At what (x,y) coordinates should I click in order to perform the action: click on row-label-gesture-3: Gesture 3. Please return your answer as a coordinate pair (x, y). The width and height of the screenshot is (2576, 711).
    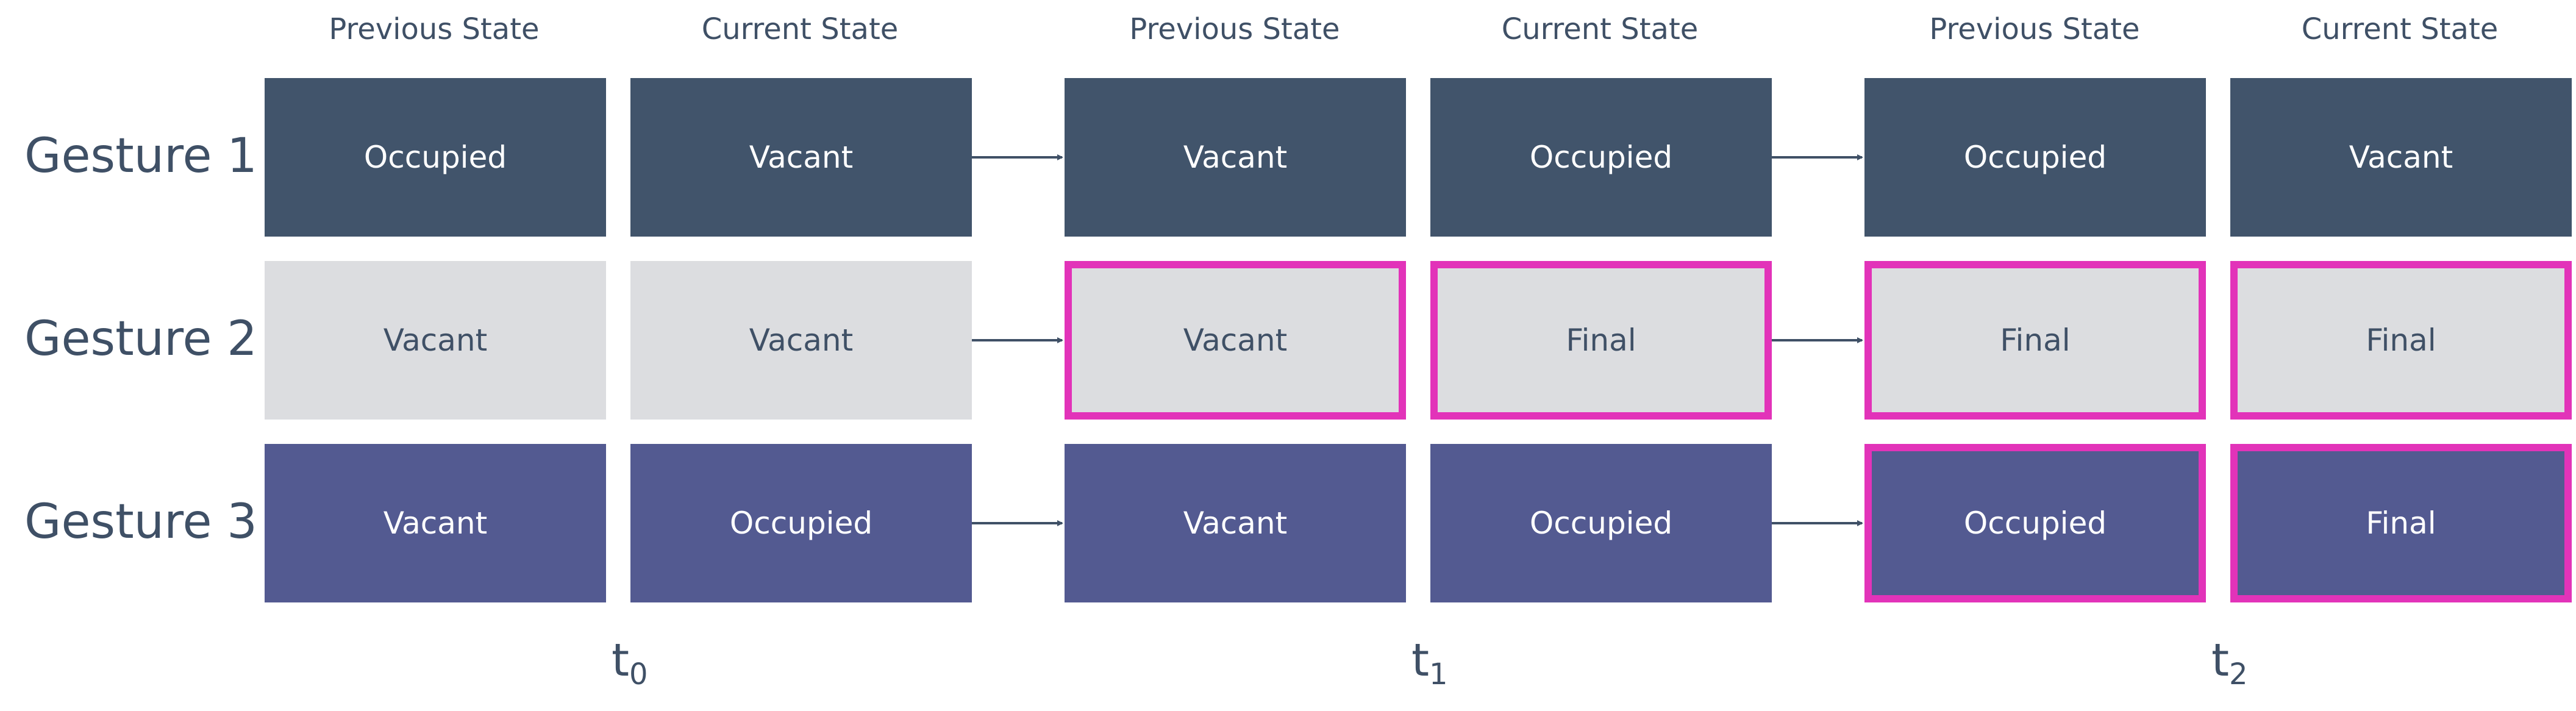
    Looking at the image, I should click on (140, 522).